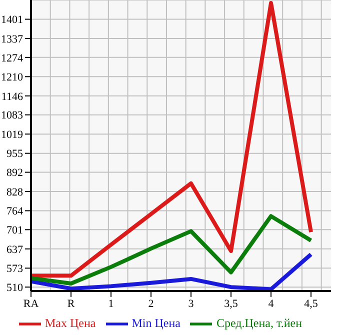  What do you see at coordinates (12, 58) in the screenshot?
I see `y-tick-label: 1274` at bounding box center [12, 58].